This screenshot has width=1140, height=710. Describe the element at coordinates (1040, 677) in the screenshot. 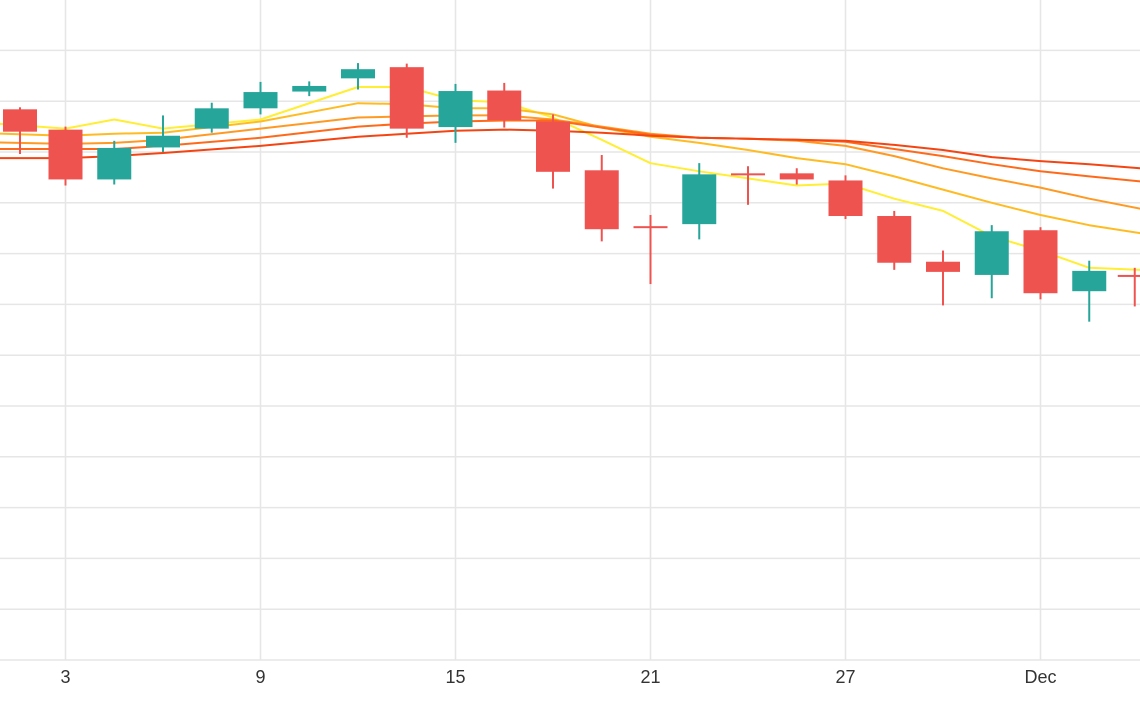

I see `x-tick-label: Dec` at that location.